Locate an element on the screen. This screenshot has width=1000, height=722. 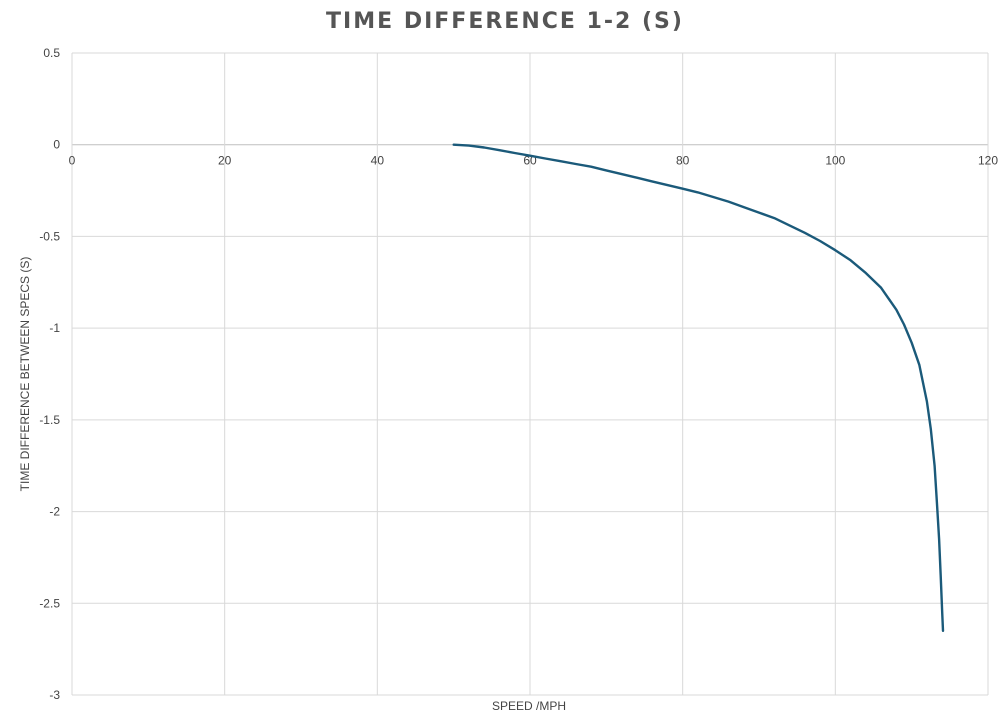
chart-title: TIME DIFFERENCE 1-2 (S) is located at coordinates (505, 21).